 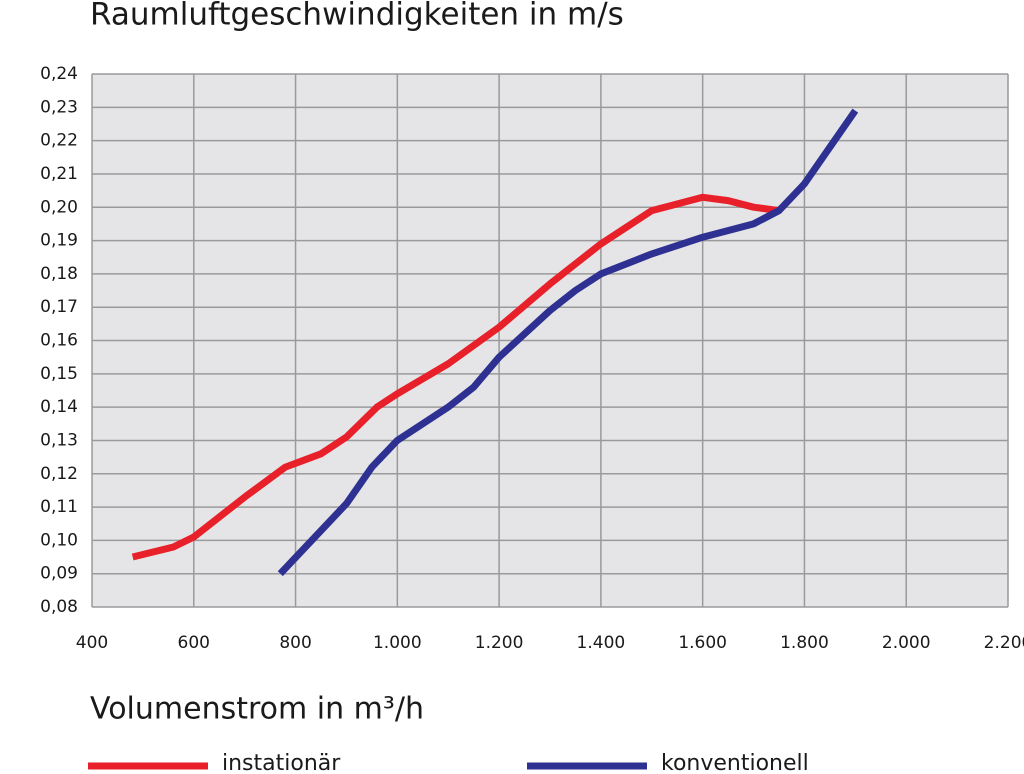 What do you see at coordinates (59, 507) in the screenshot?
I see `y-tick-label: 0,11` at bounding box center [59, 507].